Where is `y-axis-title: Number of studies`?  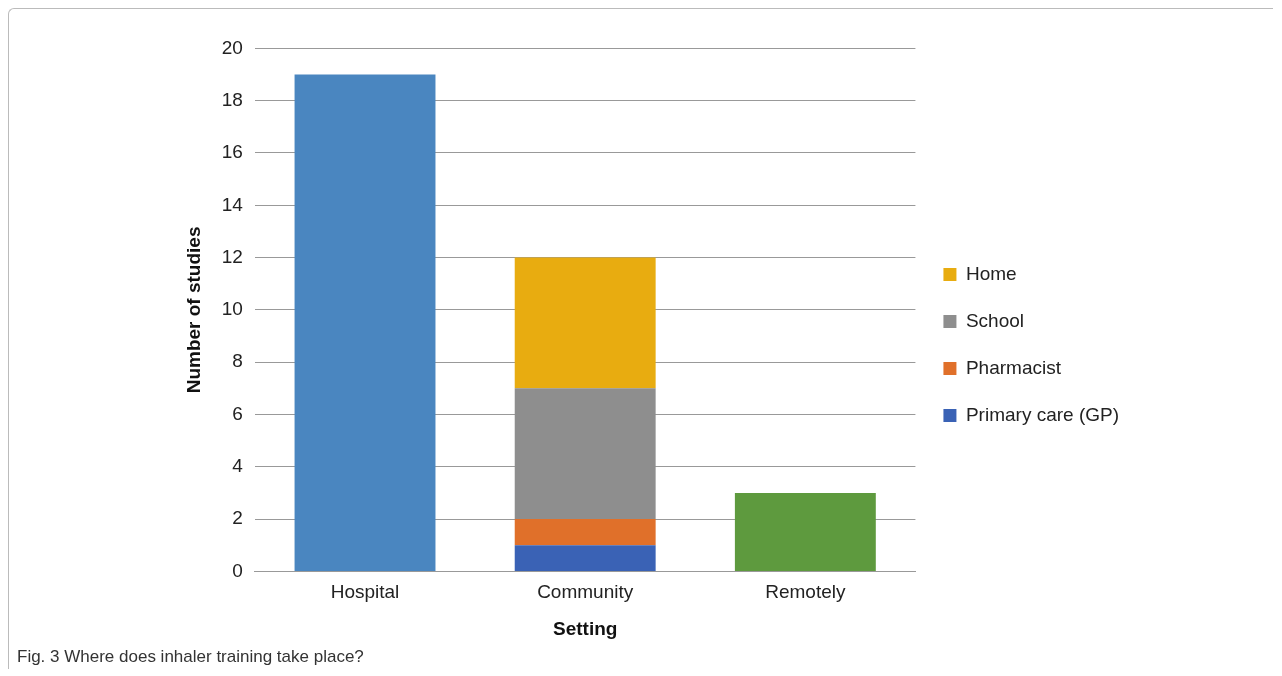
y-axis-title: Number of studies is located at coordinates (193, 310).